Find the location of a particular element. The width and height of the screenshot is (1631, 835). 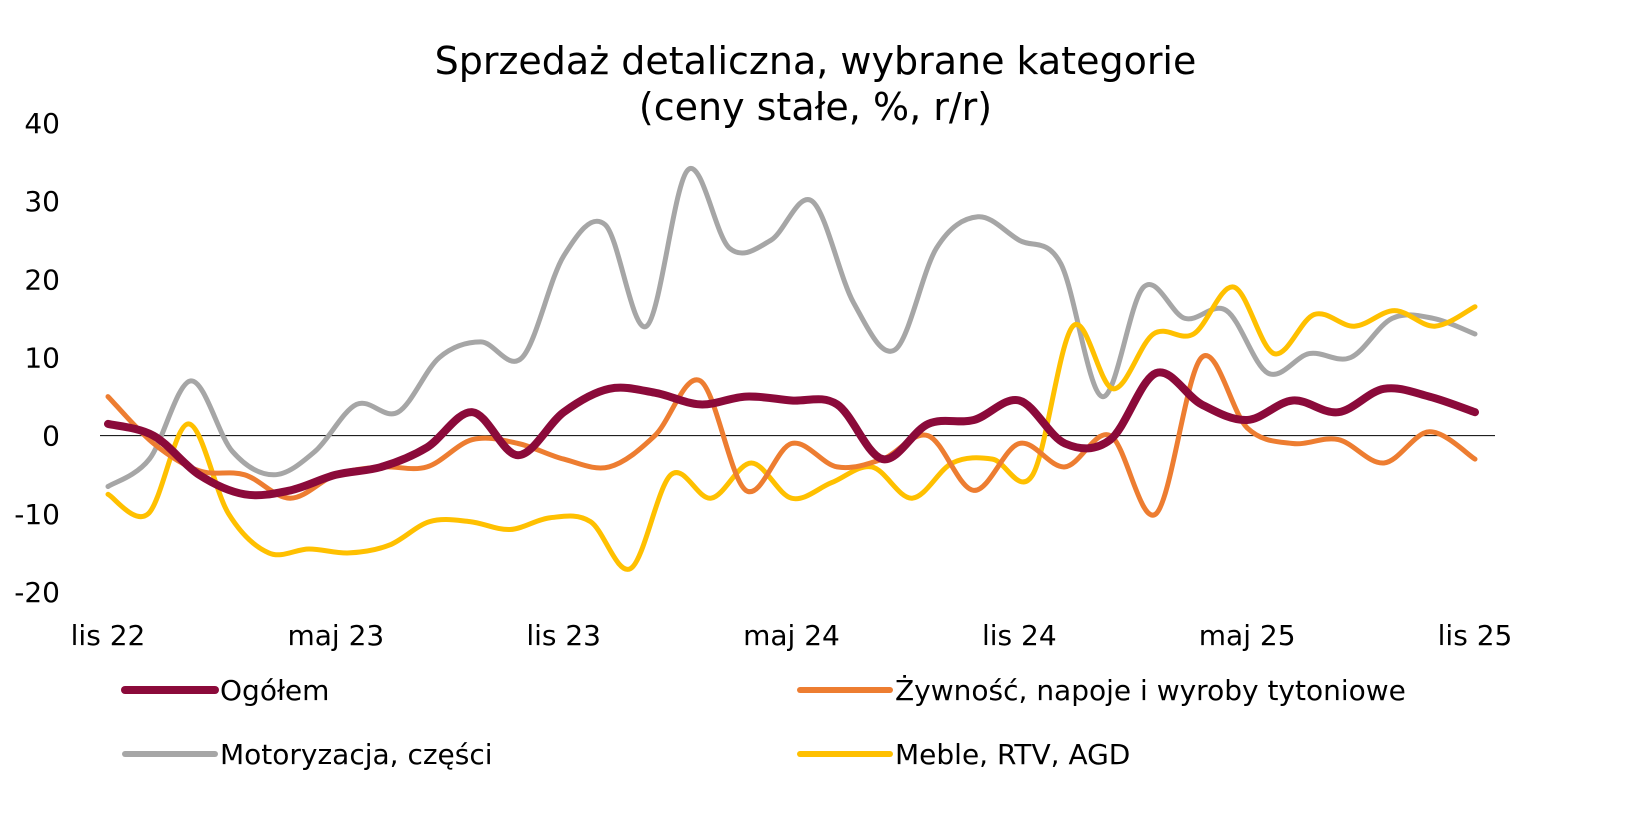

x-tick-label: maj 24 is located at coordinates (791, 635).